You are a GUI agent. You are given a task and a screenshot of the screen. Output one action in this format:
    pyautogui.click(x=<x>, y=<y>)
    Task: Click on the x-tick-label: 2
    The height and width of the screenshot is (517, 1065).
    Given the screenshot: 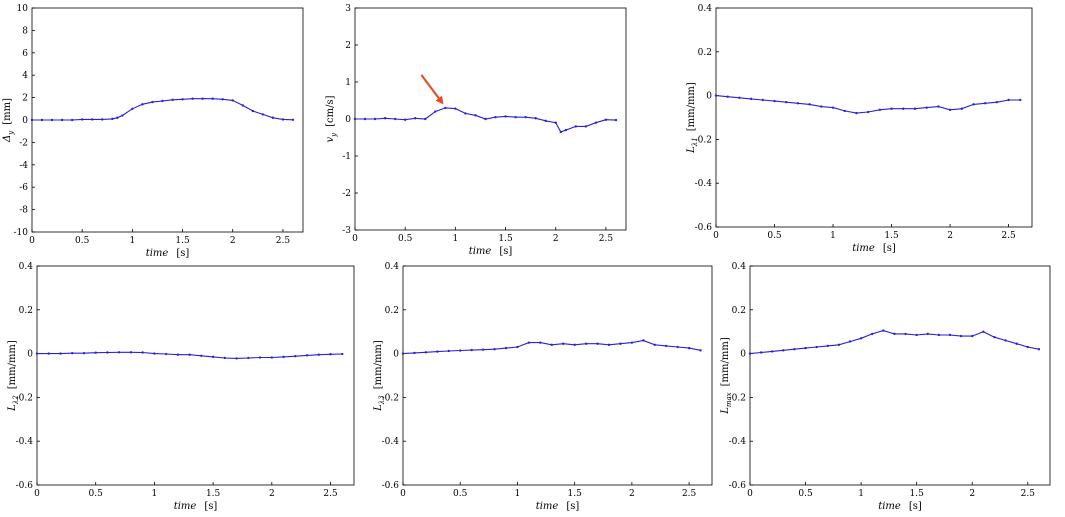 What is the action you would take?
    pyautogui.click(x=233, y=241)
    